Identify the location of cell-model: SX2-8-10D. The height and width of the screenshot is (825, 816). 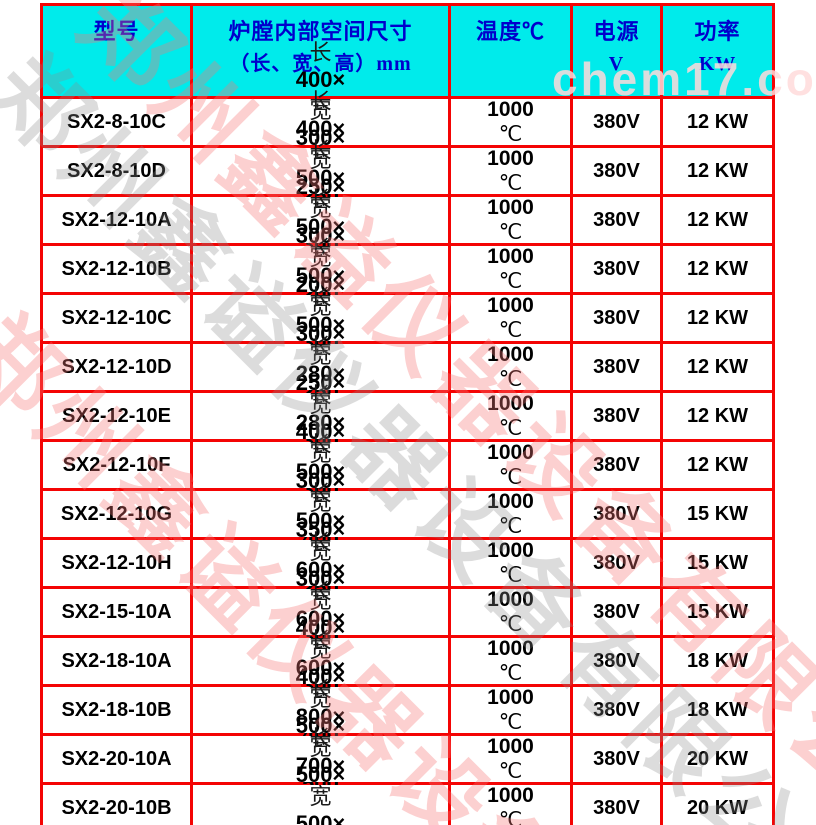
(116, 171).